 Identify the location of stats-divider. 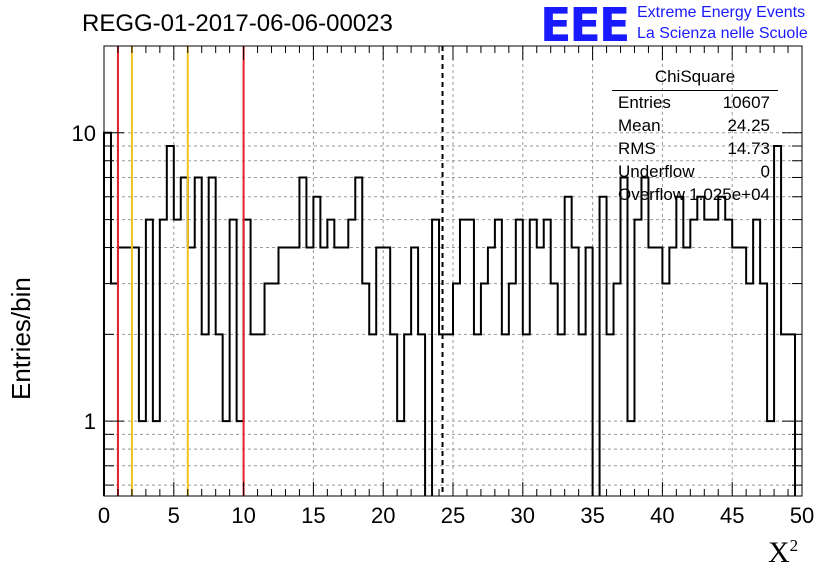
(695, 90).